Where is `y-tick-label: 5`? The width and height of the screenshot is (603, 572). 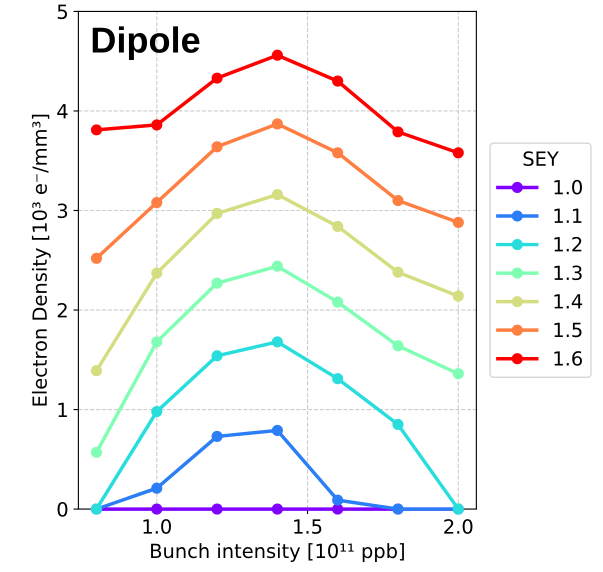 y-tick-label: 5 is located at coordinates (62, 12).